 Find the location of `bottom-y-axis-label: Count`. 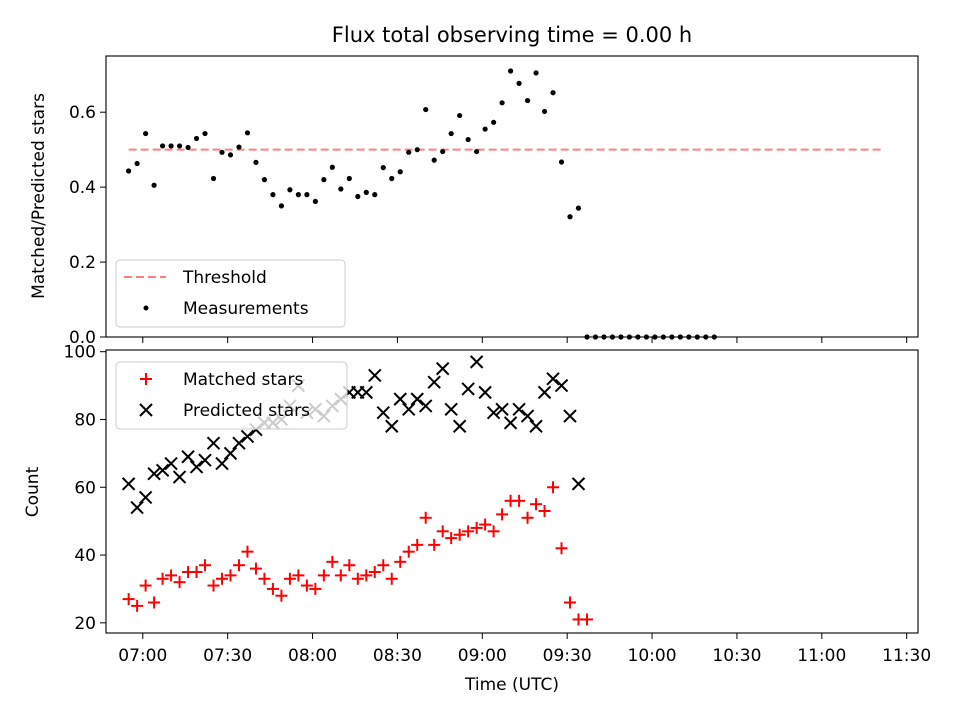

bottom-y-axis-label: Count is located at coordinates (33, 491).